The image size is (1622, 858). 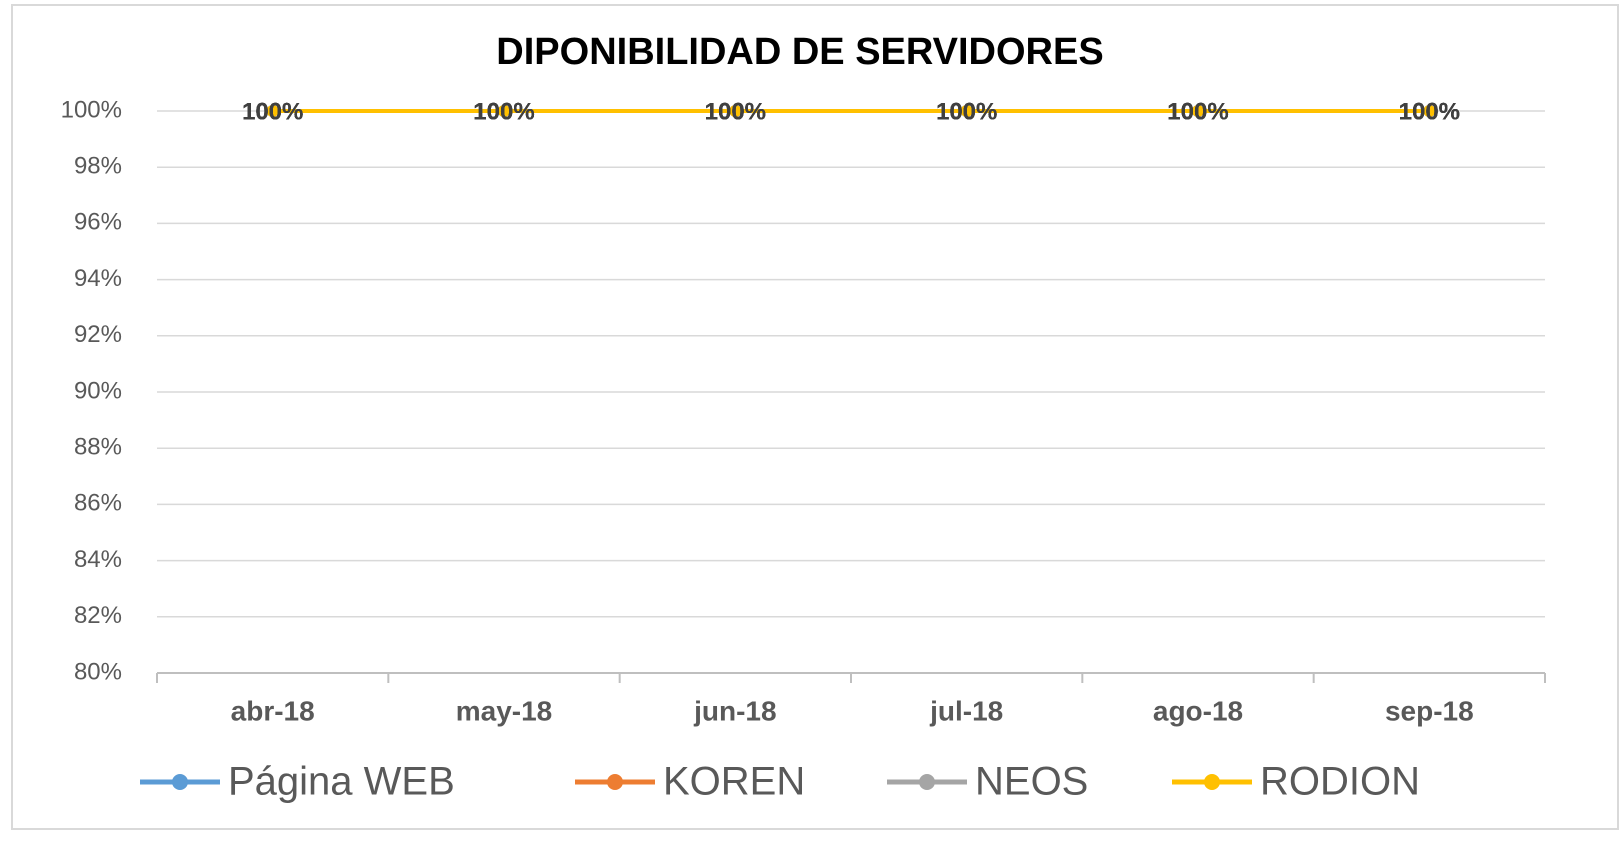 What do you see at coordinates (734, 710) in the screenshot?
I see `x-tick-label: jun-18` at bounding box center [734, 710].